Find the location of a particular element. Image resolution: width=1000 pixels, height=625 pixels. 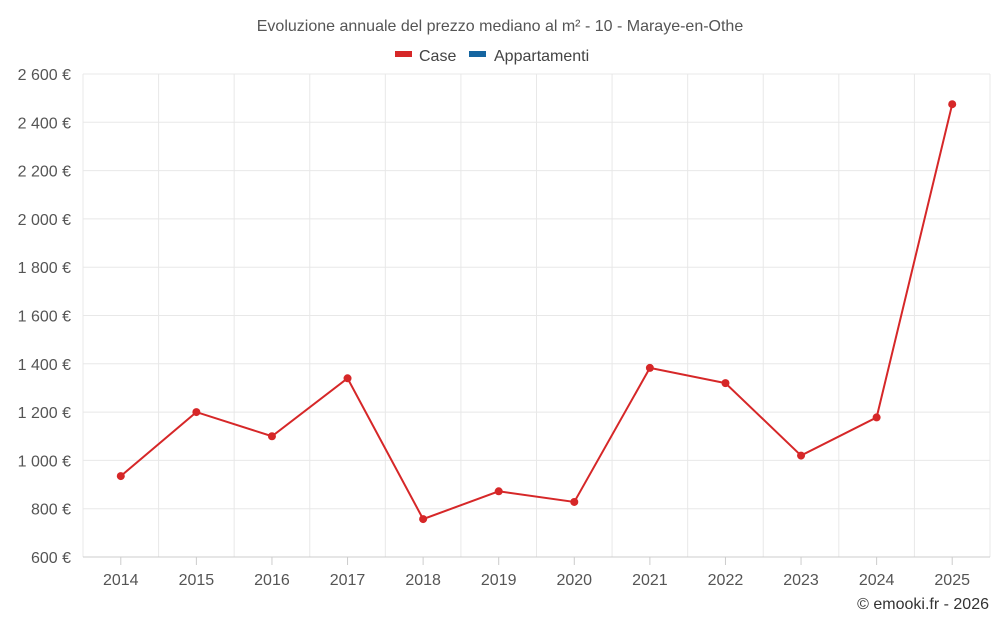

x-tick-label: 2024 is located at coordinates (877, 580).